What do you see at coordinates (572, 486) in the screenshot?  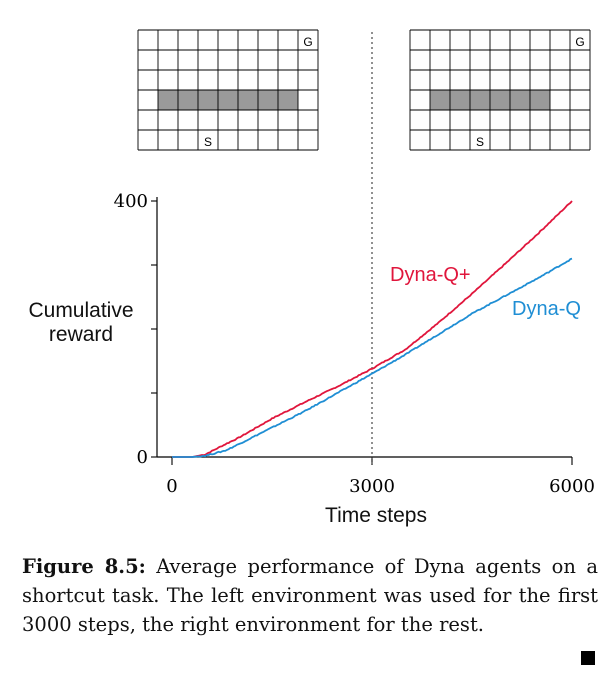 I see `x-tick-label: 6000` at bounding box center [572, 486].